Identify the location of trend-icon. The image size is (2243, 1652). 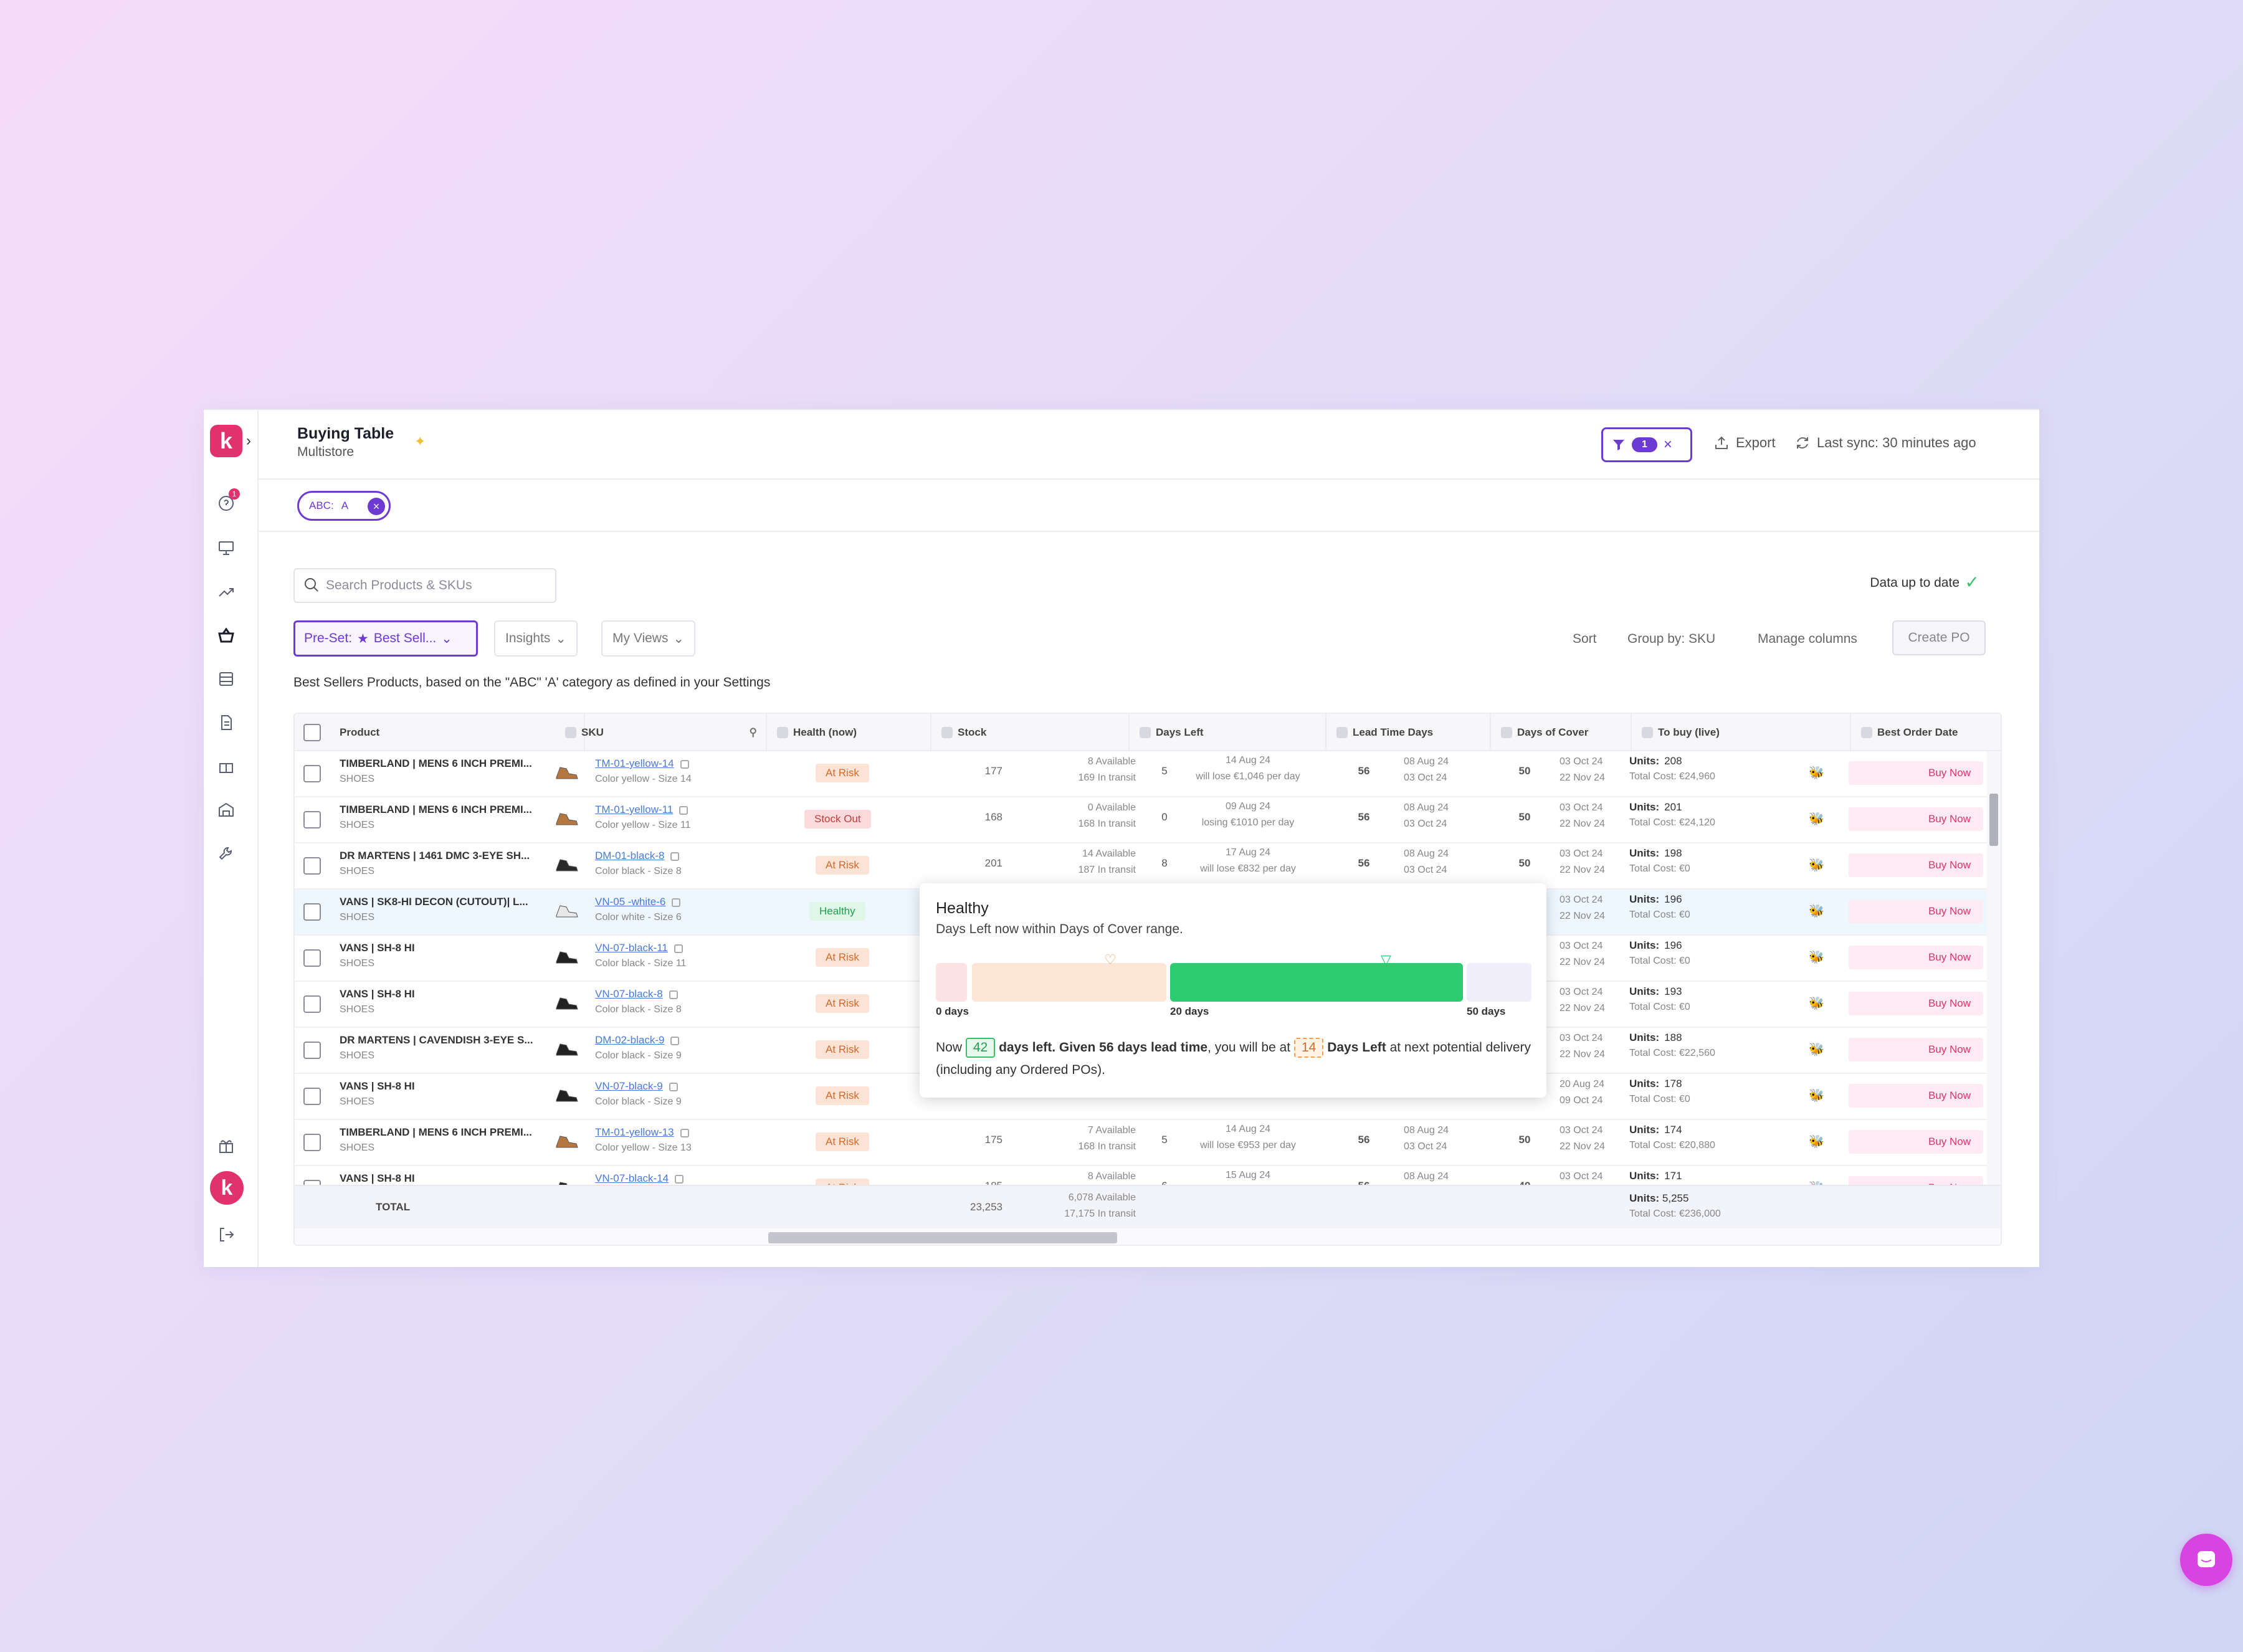
(226, 592).